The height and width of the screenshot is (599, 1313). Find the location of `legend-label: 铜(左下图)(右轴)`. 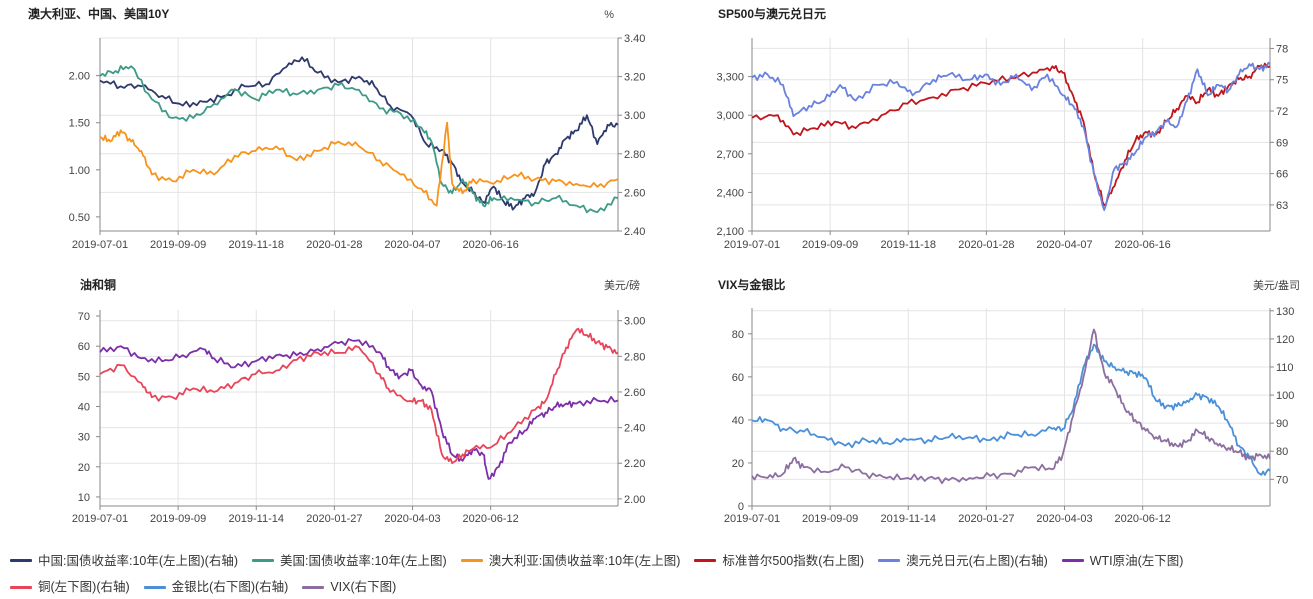

legend-label: 铜(左下图)(右轴) is located at coordinates (84, 587).